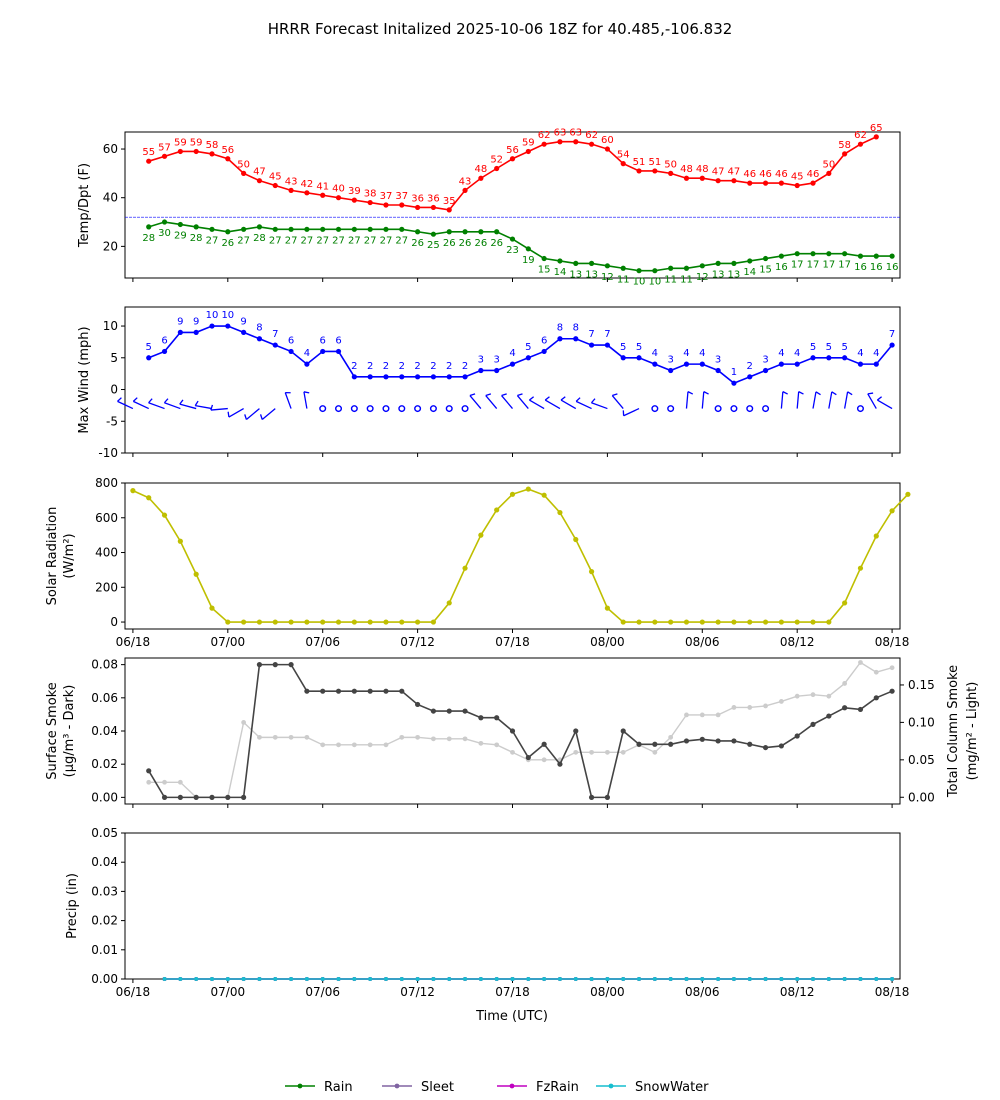 This screenshot has height=1100, width=1000. Describe the element at coordinates (228, 992) in the screenshot. I see `x-tick-label: 07/00` at that location.